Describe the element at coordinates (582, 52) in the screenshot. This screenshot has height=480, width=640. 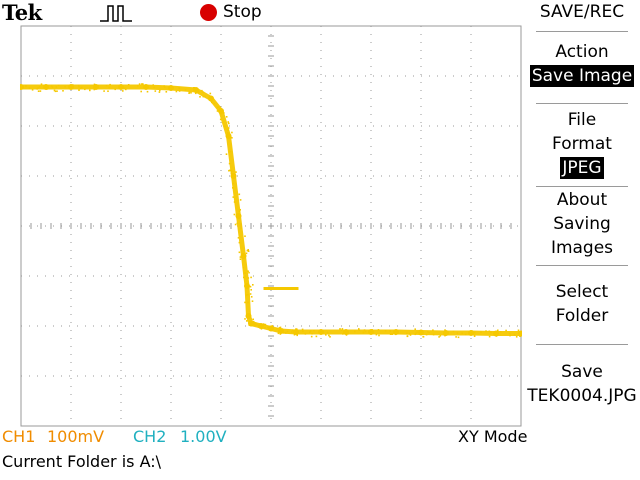
I see `action-label: Action` at that location.